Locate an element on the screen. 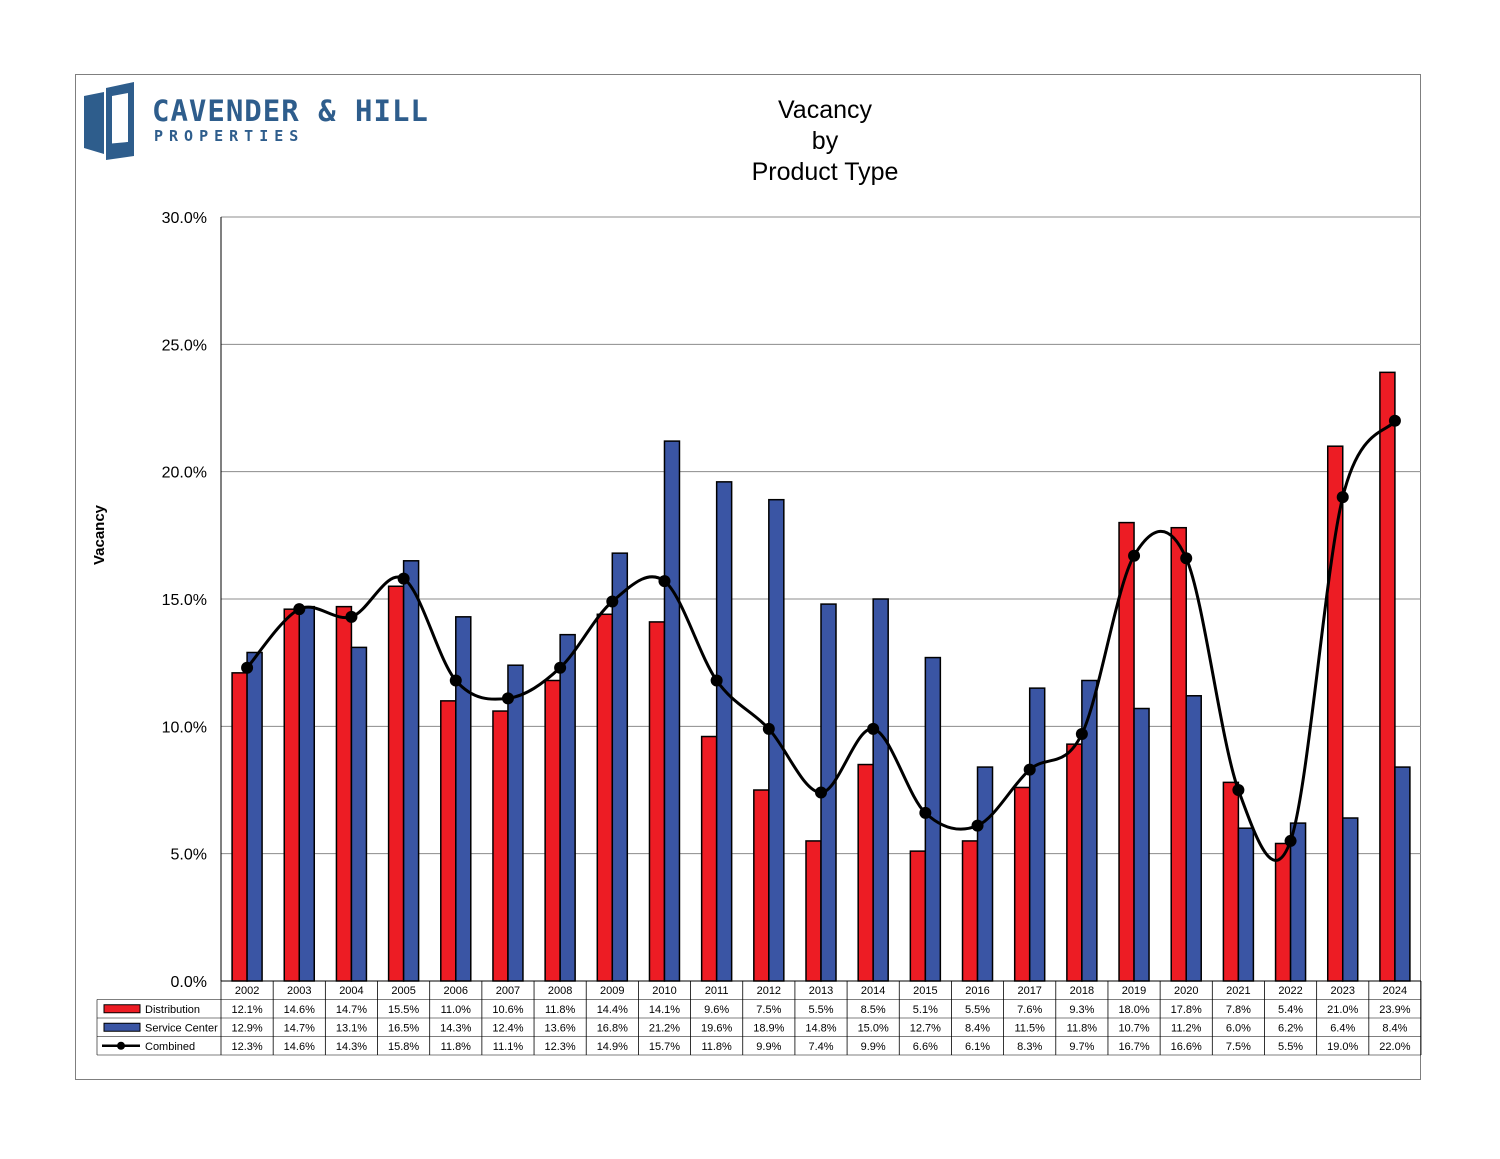  legend-key-combined-point is located at coordinates (121, 1045).